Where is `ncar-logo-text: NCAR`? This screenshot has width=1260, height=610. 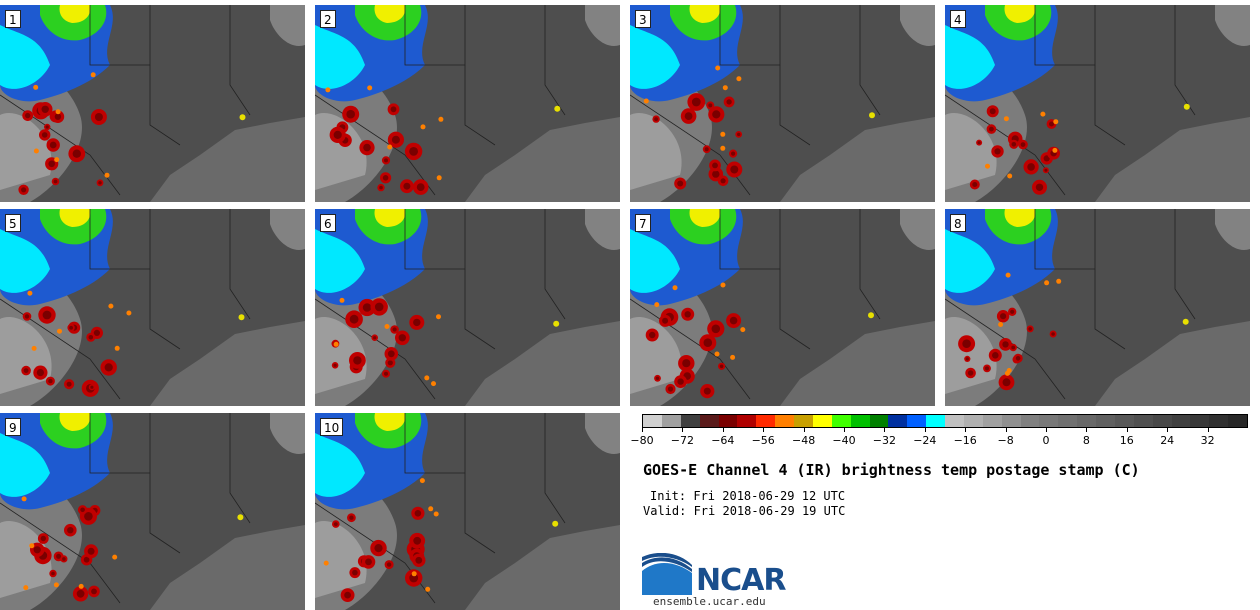
ncar-logo-text: NCAR is located at coordinates (741, 580).